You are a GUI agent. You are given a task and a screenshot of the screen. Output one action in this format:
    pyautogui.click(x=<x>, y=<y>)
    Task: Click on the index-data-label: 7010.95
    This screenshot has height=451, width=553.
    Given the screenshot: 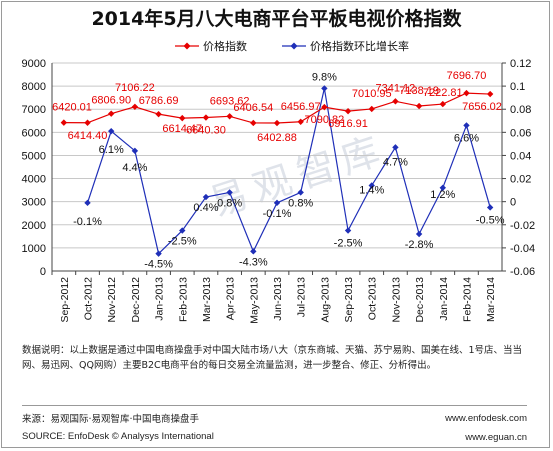 What is the action you would take?
    pyautogui.click(x=372, y=94)
    